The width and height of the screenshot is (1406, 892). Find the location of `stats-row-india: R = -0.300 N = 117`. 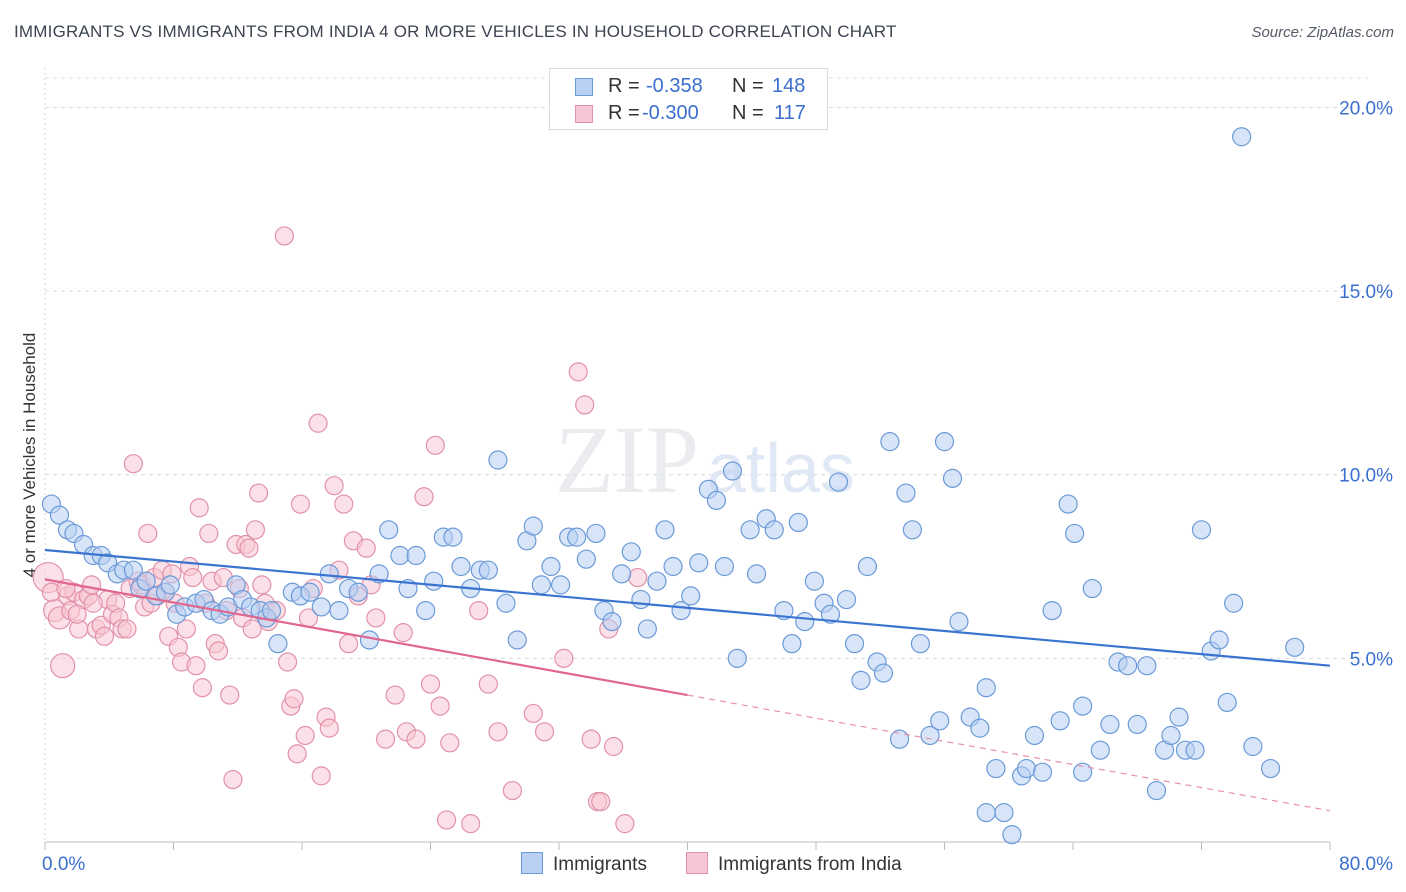

stats-row-india: R = -0.300 N = 117 is located at coordinates (689, 114).